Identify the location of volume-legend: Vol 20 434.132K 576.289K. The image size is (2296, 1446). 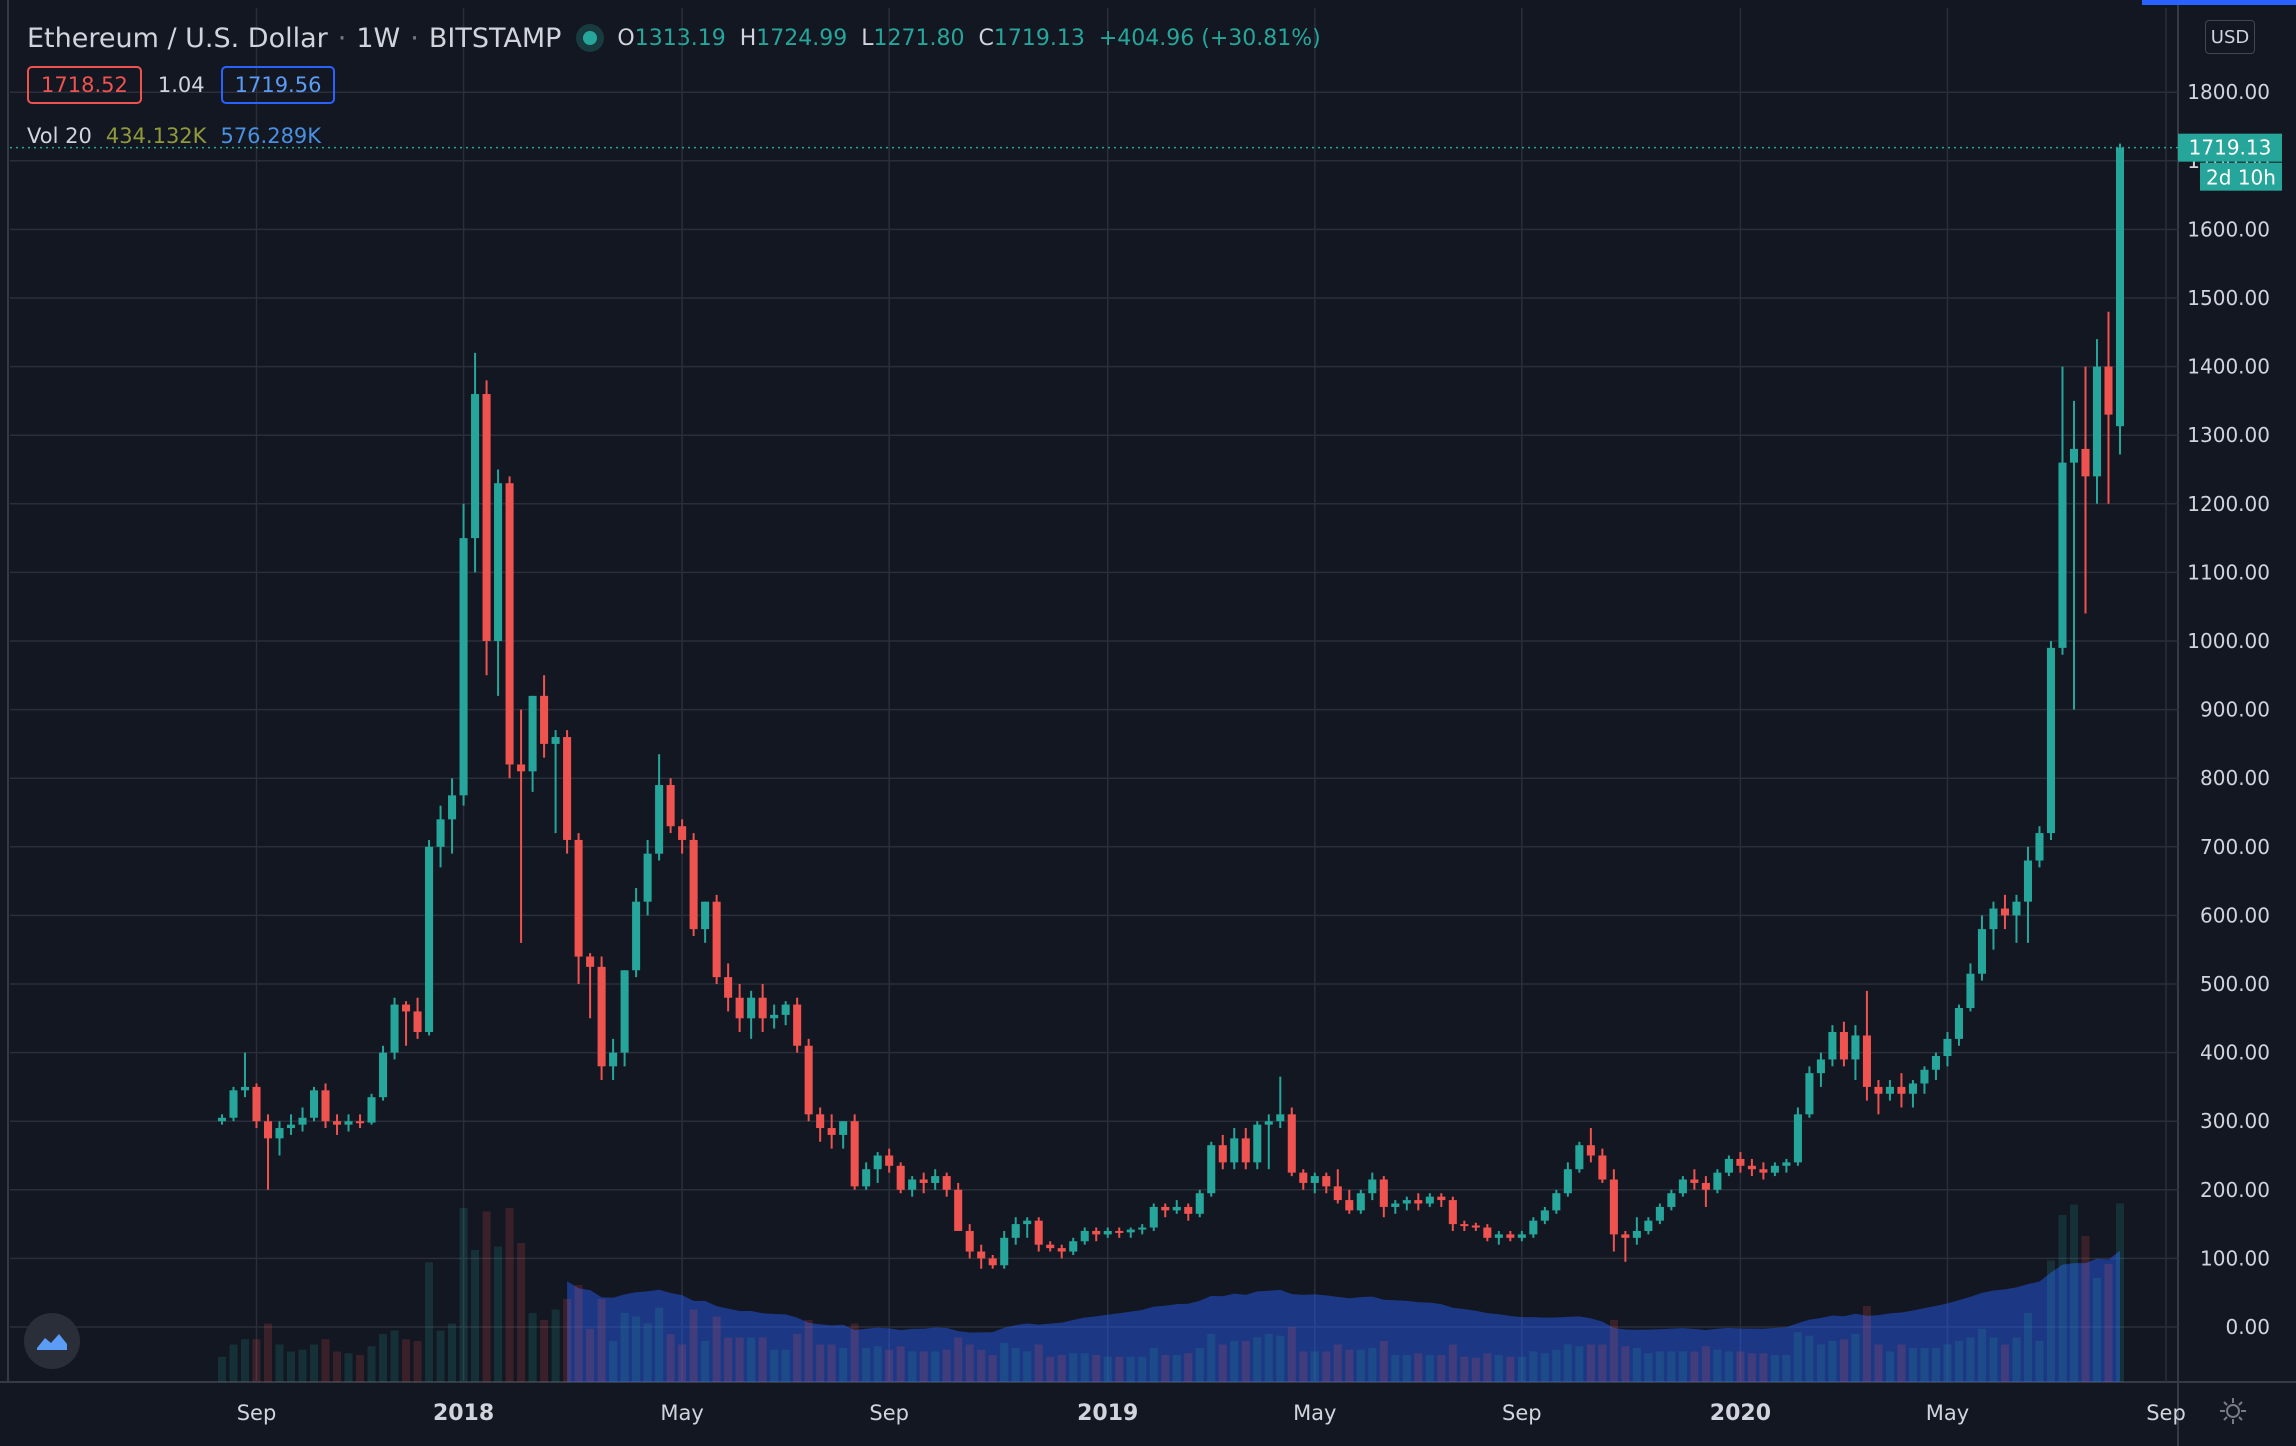
(174, 136).